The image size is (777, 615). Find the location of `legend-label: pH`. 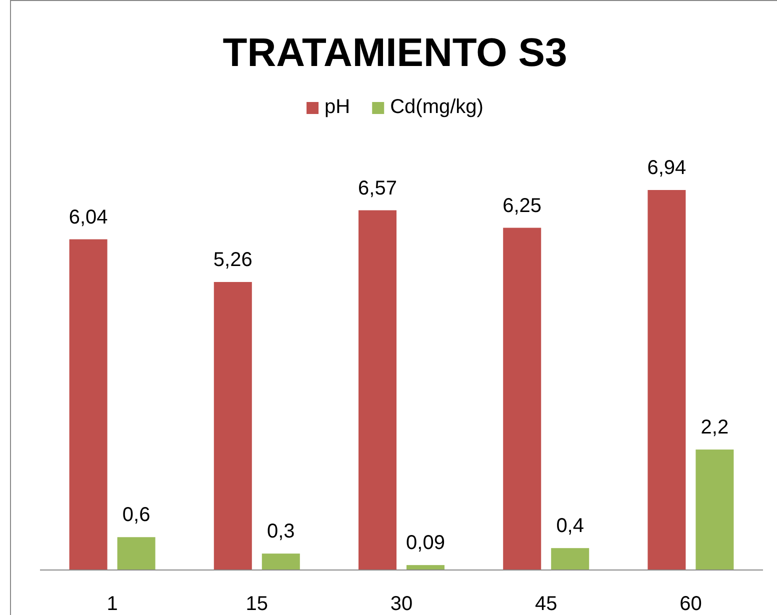

legend-label: pH is located at coordinates (337, 107).